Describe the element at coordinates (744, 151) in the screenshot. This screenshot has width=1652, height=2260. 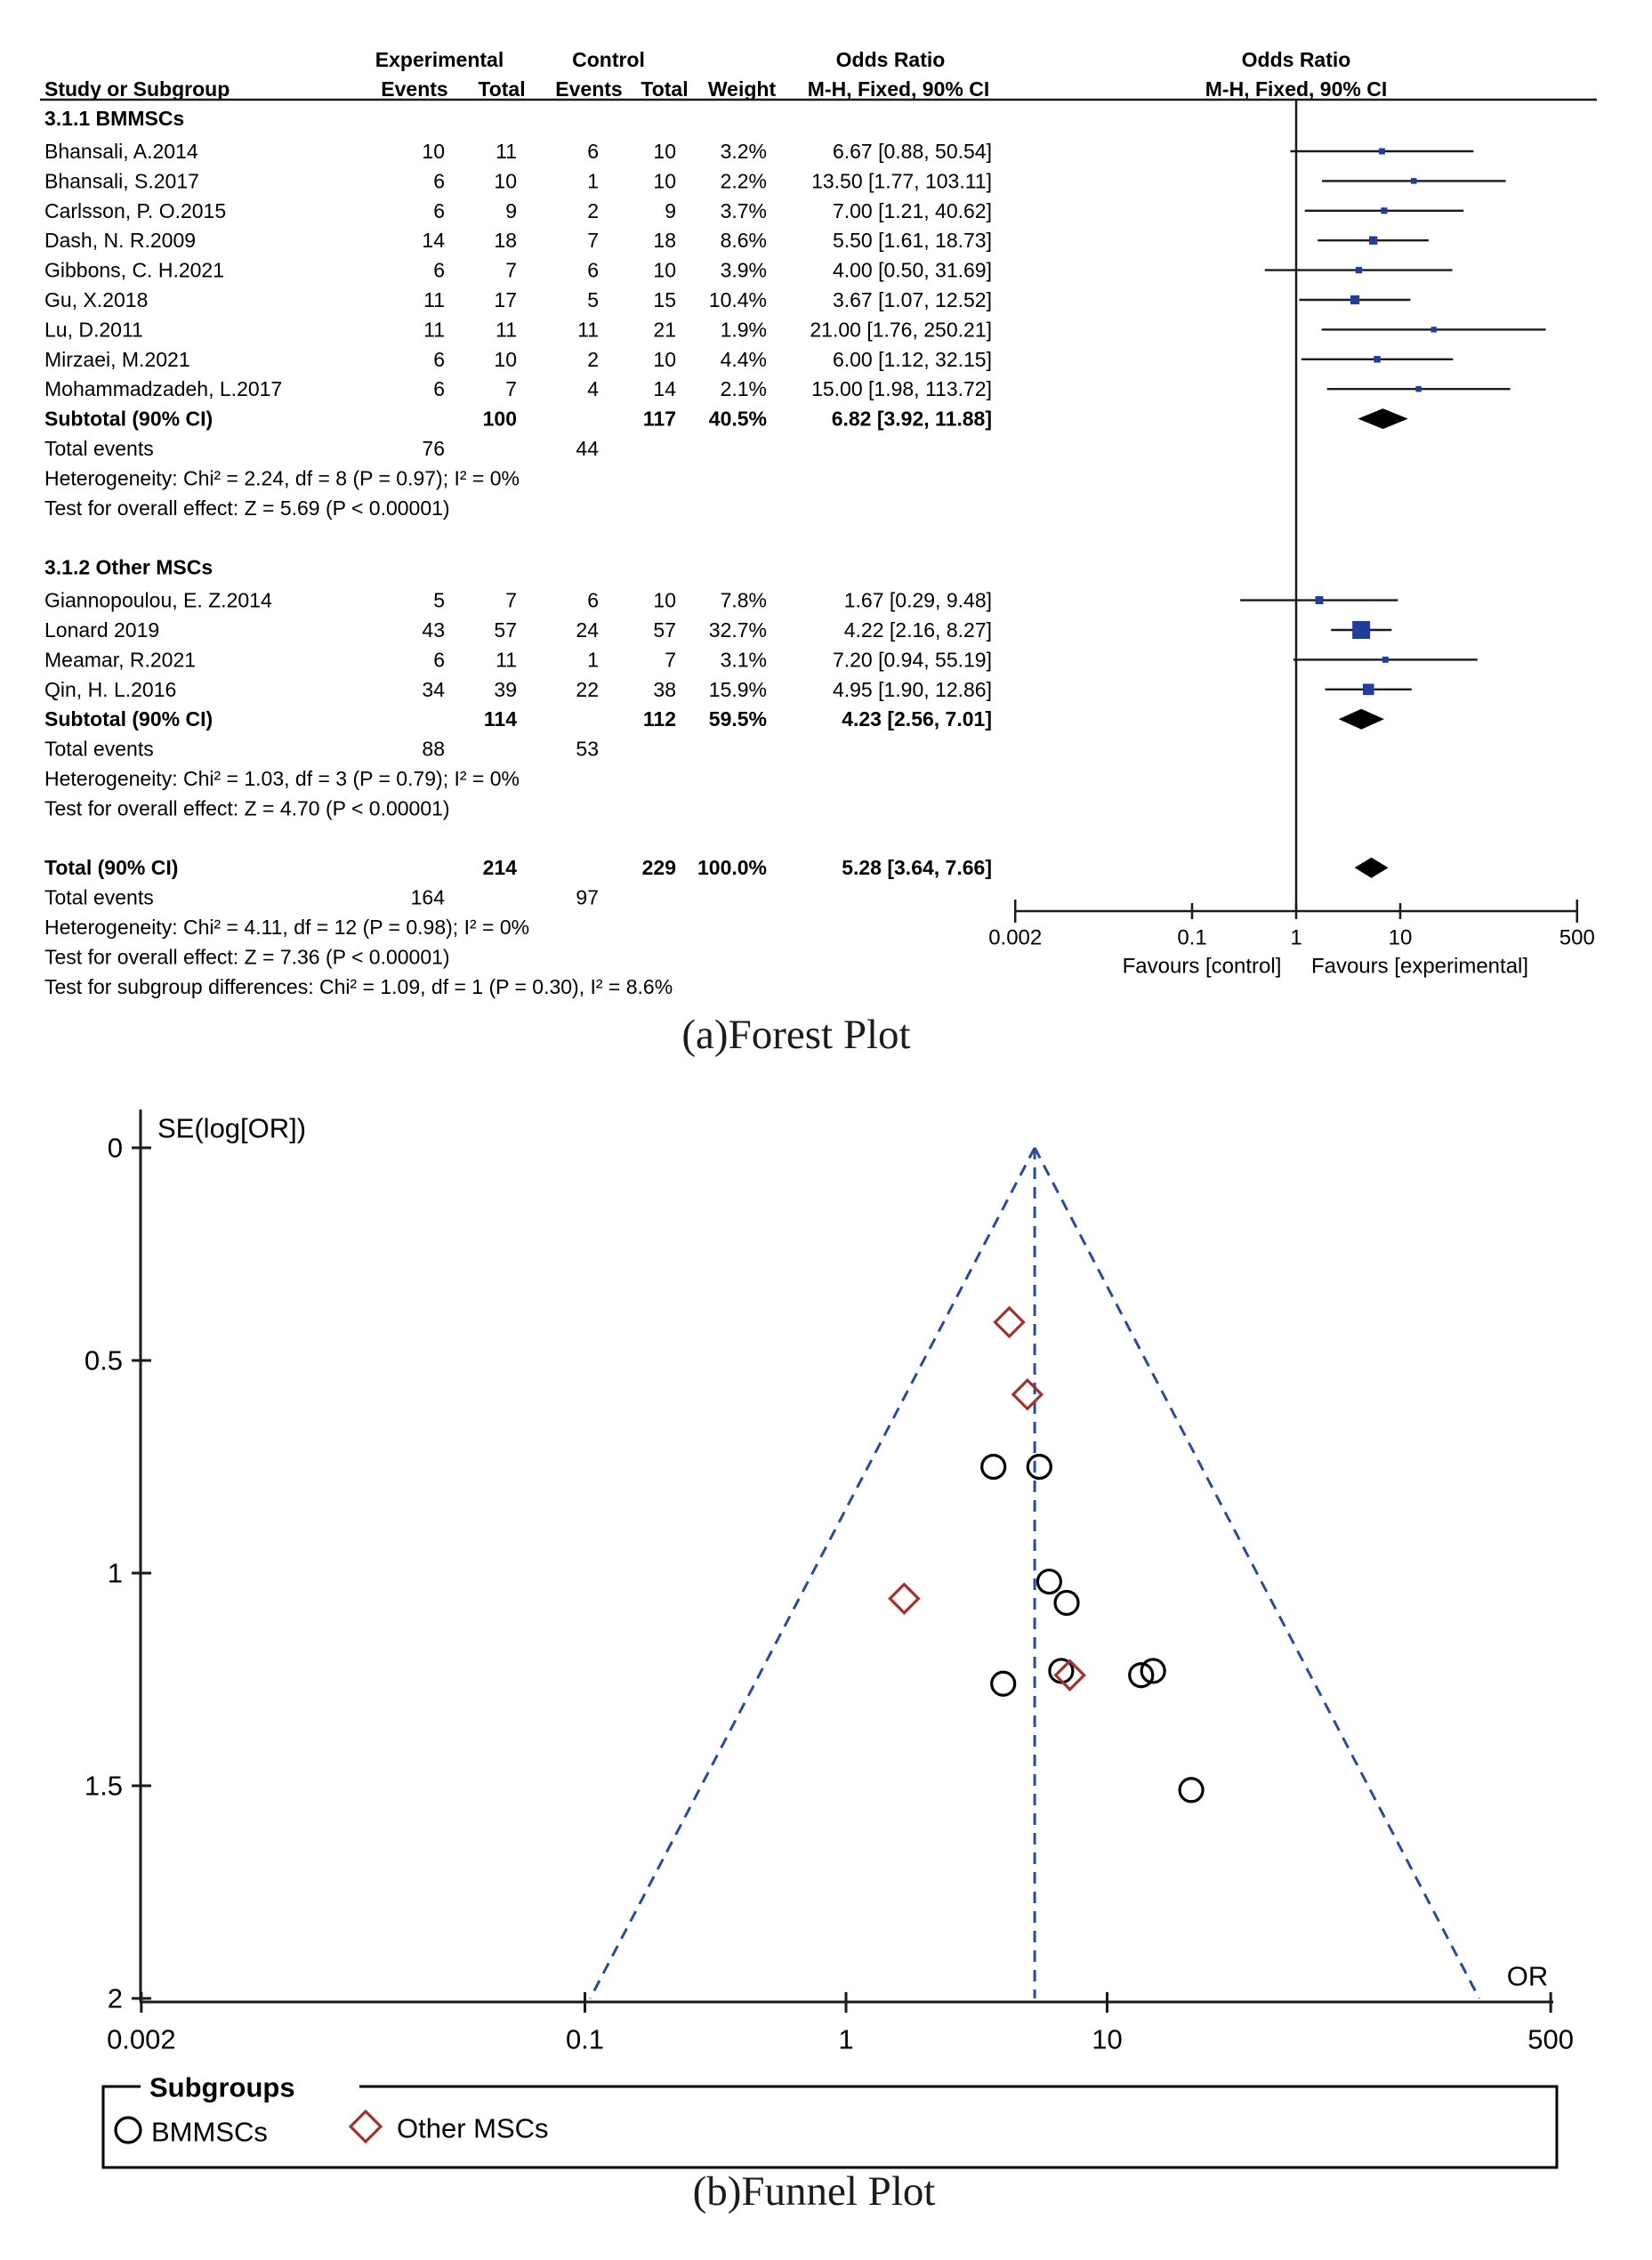
I see `weight-value: 3.2%` at that location.